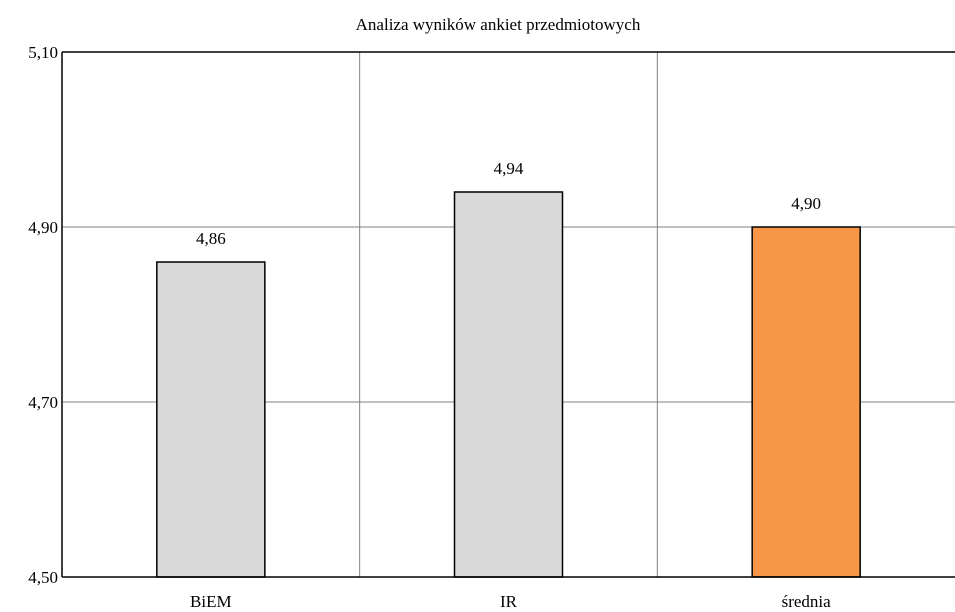  What do you see at coordinates (211, 601) in the screenshot?
I see `category-label-1: BiEM` at bounding box center [211, 601].